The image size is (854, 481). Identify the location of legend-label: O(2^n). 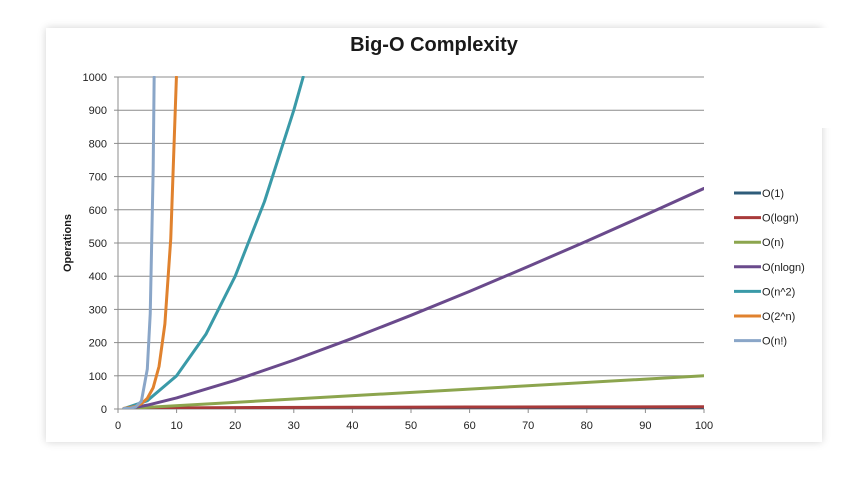
(778, 317).